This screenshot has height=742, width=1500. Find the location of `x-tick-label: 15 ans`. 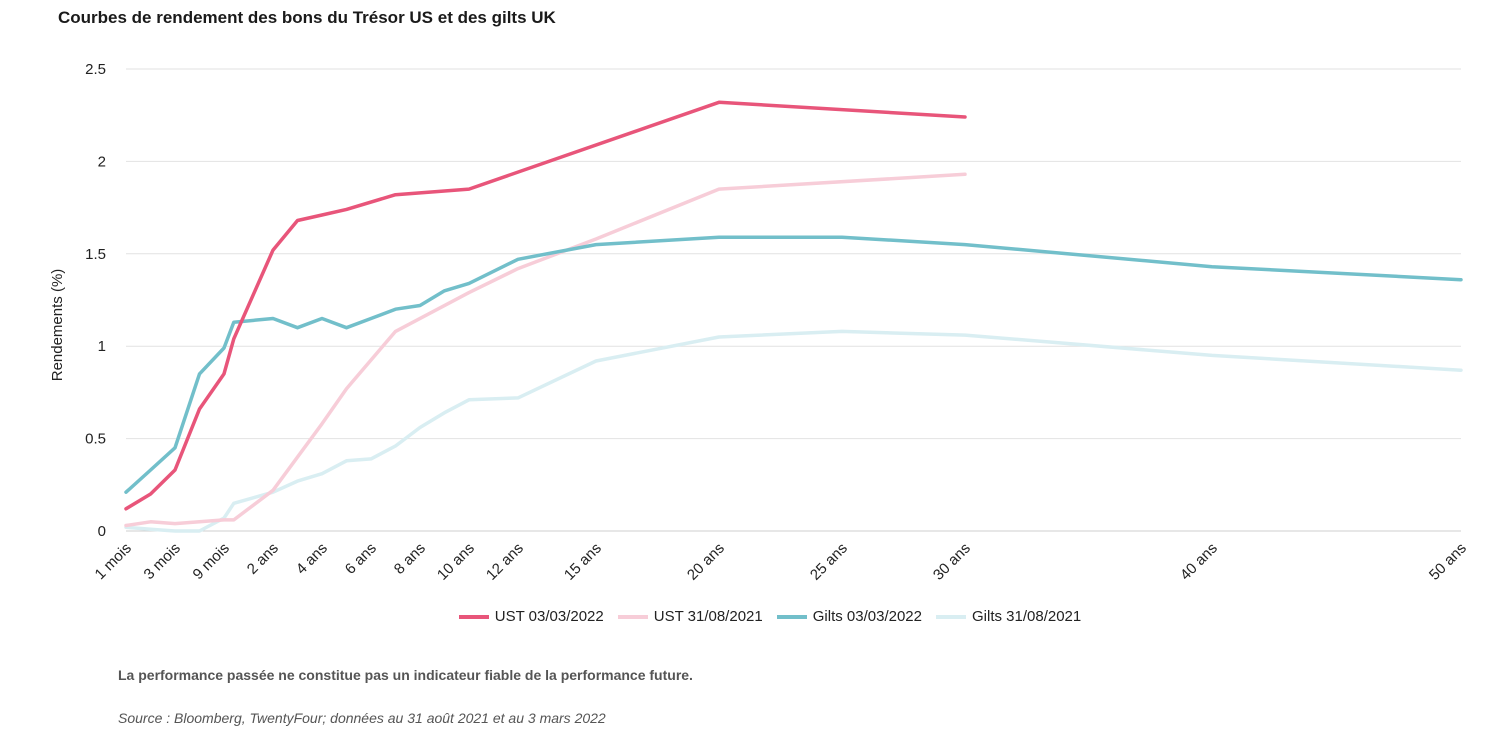

x-tick-label: 15 ans is located at coordinates (583, 562).